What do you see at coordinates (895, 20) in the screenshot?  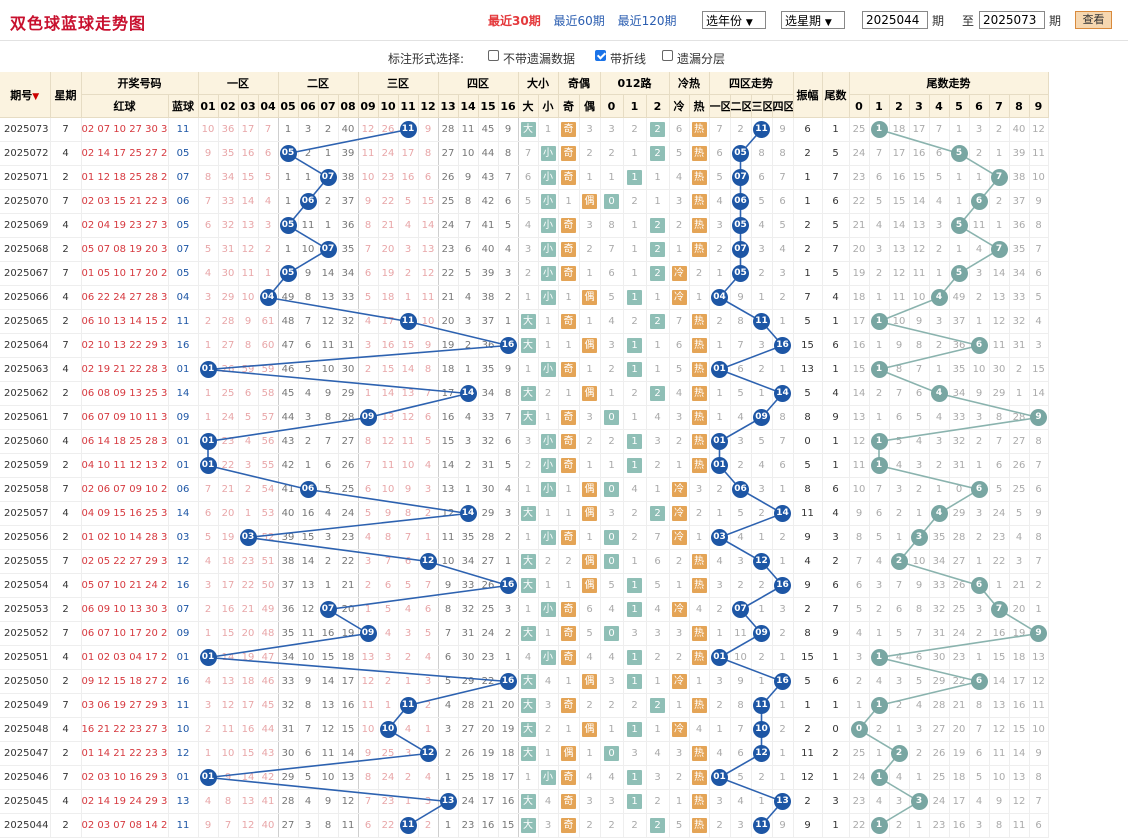 I see `from-issue-input` at bounding box center [895, 20].